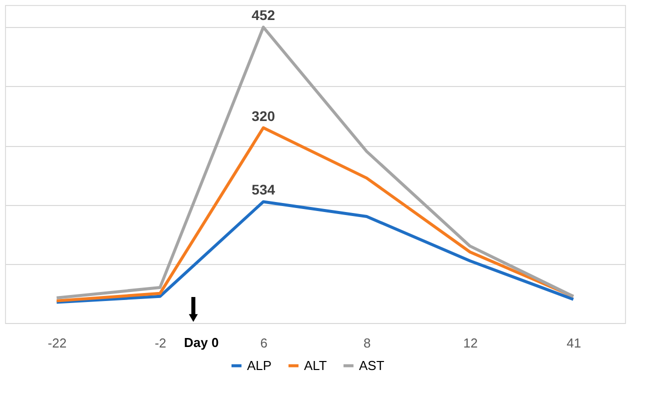 Image resolution: width=667 pixels, height=408 pixels. I want to click on x-tick-label: 41, so click(574, 343).